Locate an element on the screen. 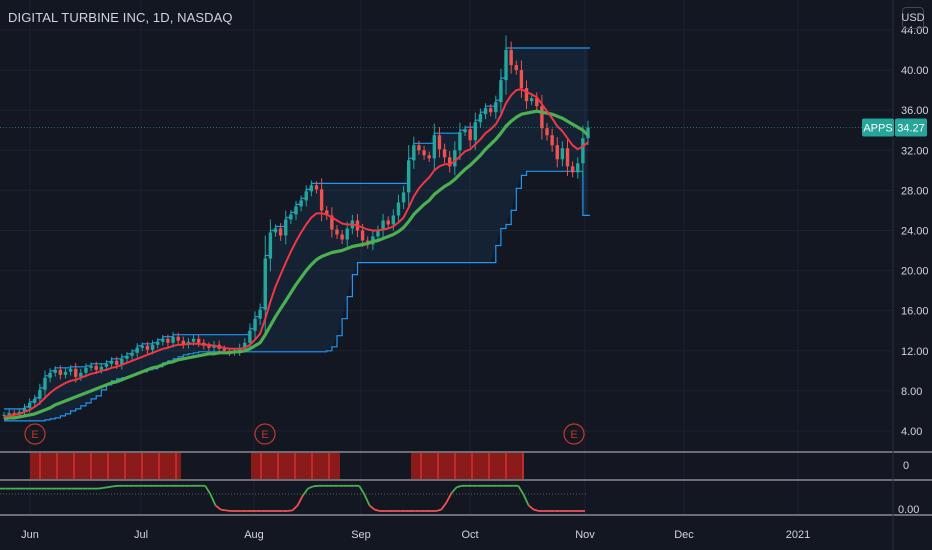  currency-button: USD is located at coordinates (913, 18).